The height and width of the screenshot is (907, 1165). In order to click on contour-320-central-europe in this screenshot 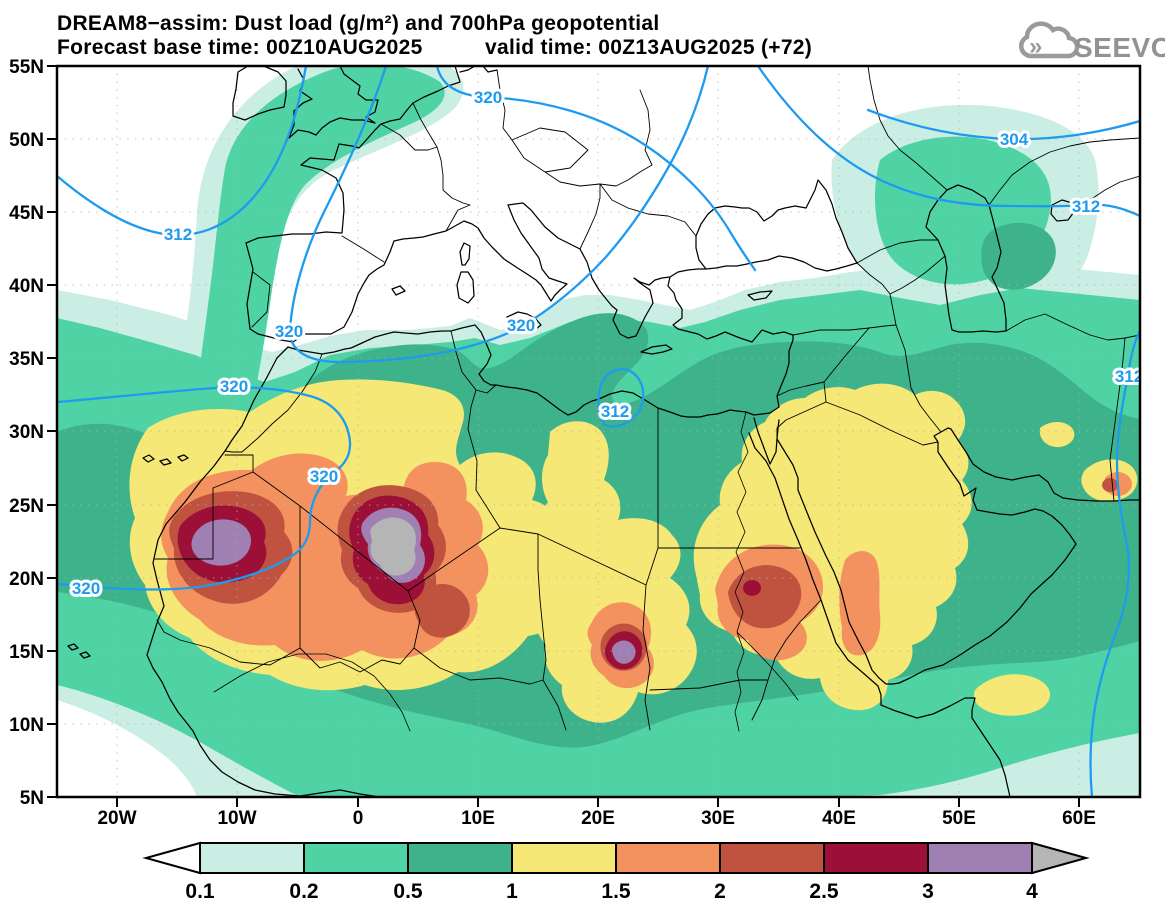, I will do `click(596, 169)`.